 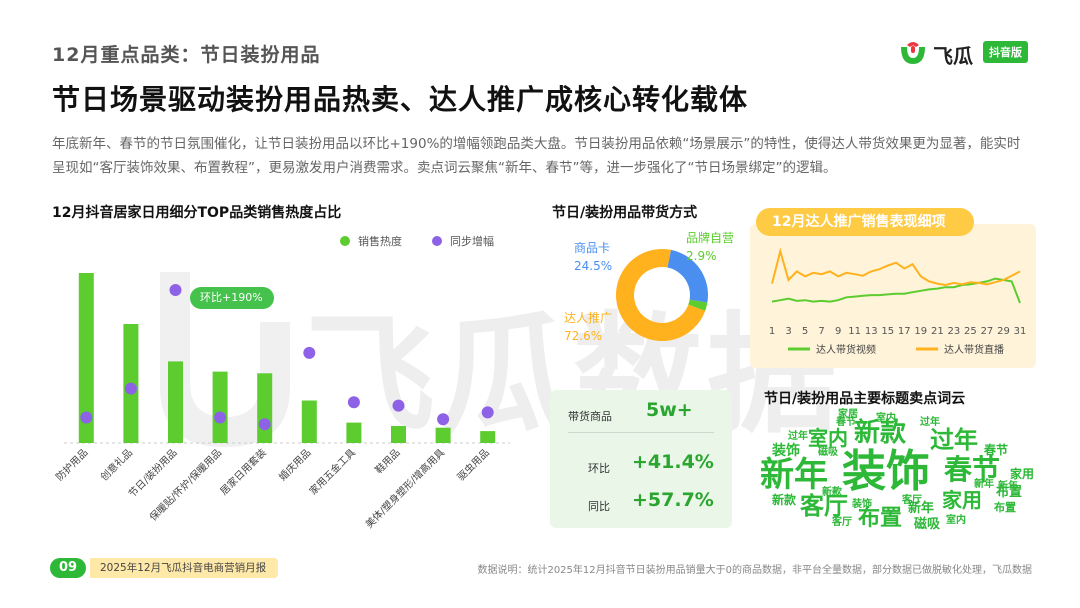 What do you see at coordinates (71, 464) in the screenshot?
I see `x-tick-label: 防护用品` at bounding box center [71, 464].